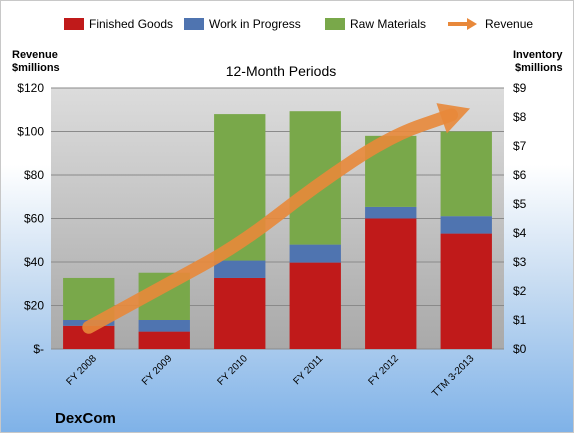 The width and height of the screenshot is (574, 434). Describe the element at coordinates (453, 376) in the screenshot. I see `x-tick-label-ttm-3-2013: TTM 3-2013` at that location.